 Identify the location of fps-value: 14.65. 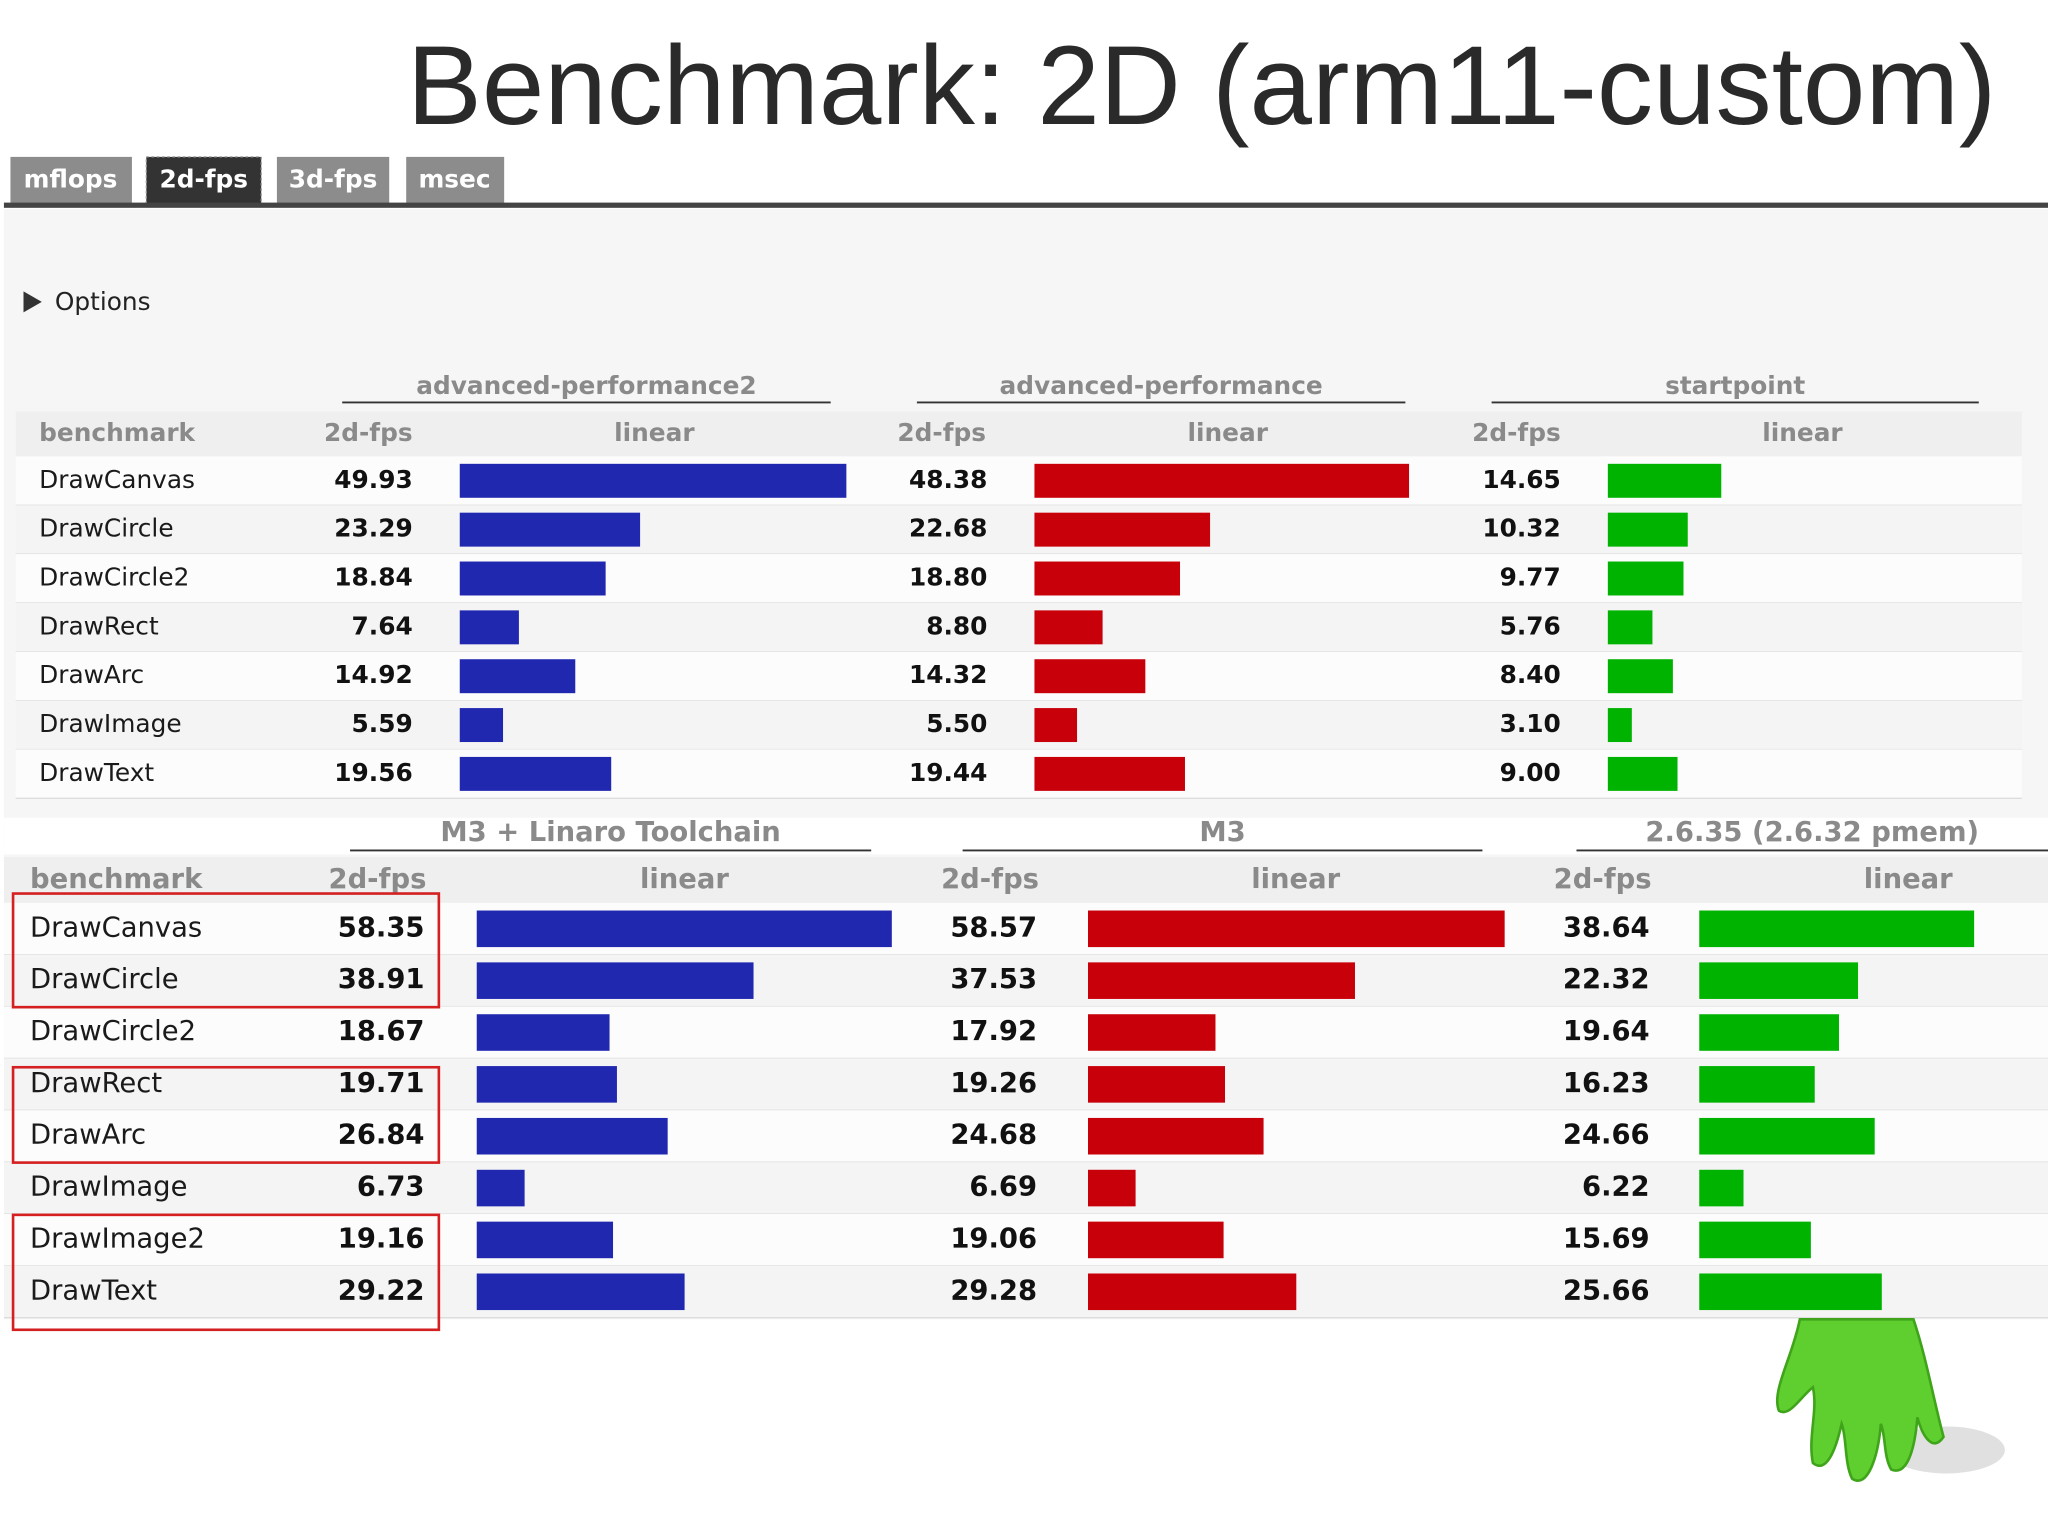
(1521, 479).